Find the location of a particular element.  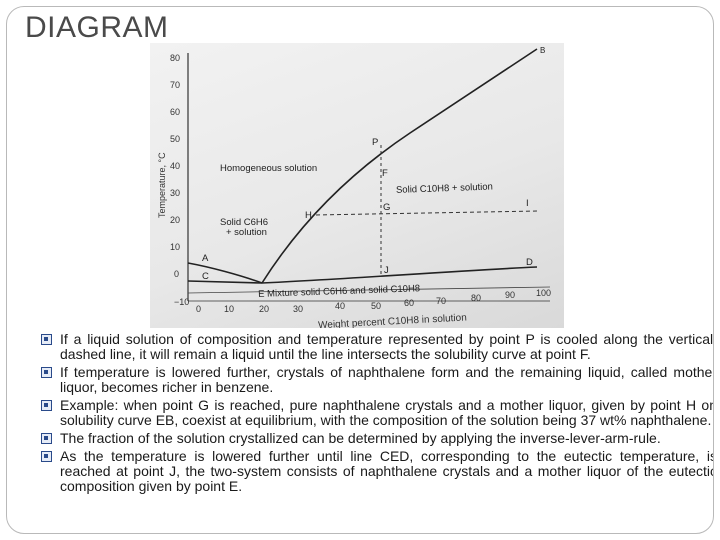

region-solid-benz-2: + solution is located at coordinates (246, 232).